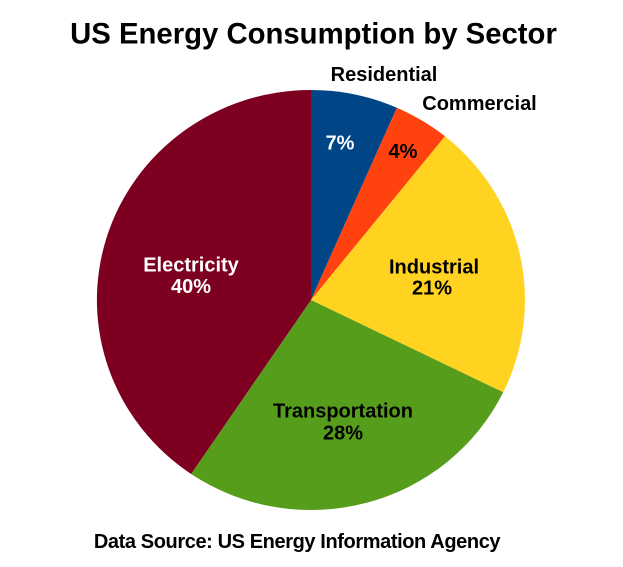  Describe the element at coordinates (191, 266) in the screenshot. I see `svg-text: Electricity` at that location.